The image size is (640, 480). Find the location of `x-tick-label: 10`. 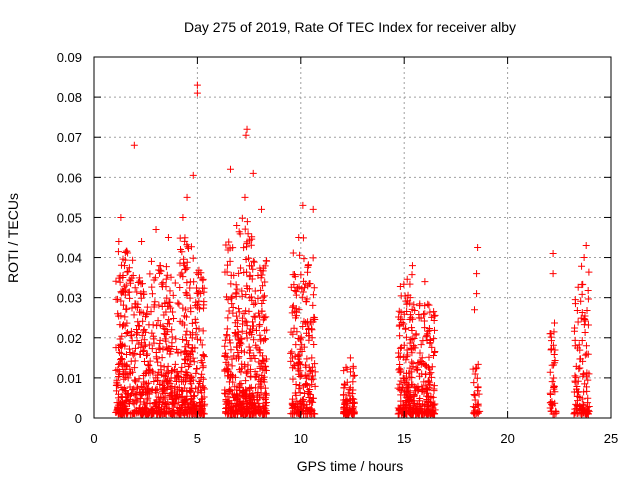

x-tick-label: 10 is located at coordinates (301, 438).